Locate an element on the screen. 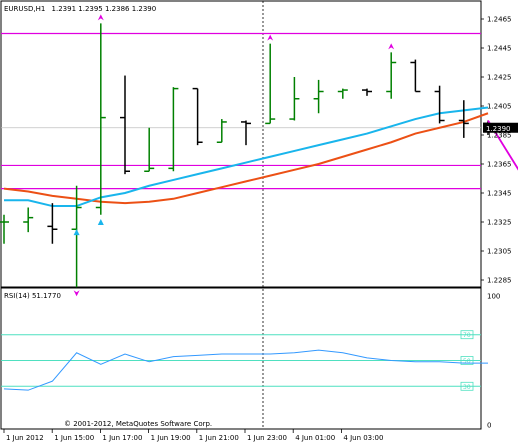  forecast-arrow is located at coordinates (502, 145).